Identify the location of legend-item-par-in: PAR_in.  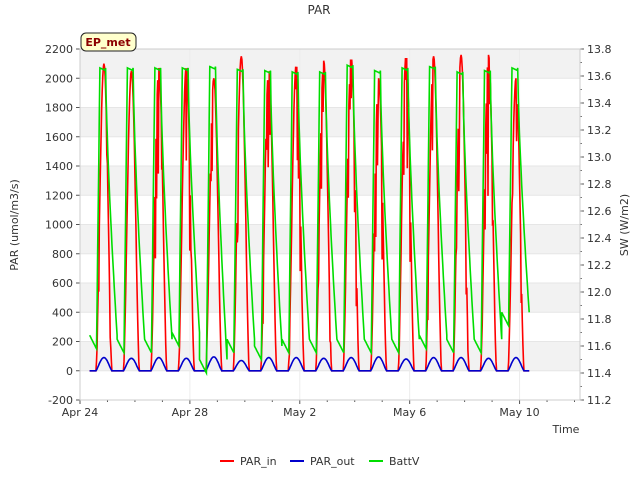
(248, 461).